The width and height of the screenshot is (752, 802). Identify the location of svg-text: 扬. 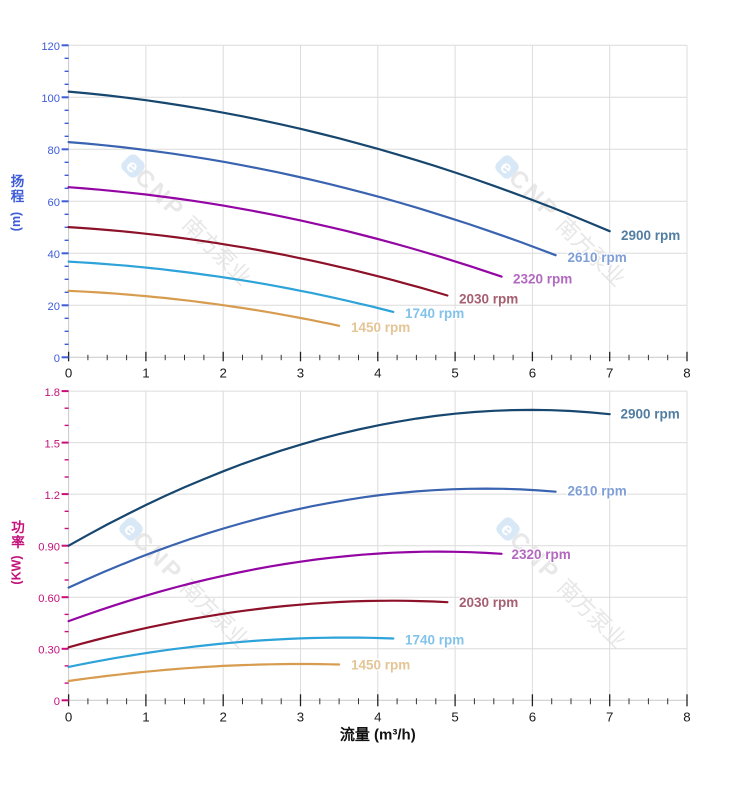
(18, 181).